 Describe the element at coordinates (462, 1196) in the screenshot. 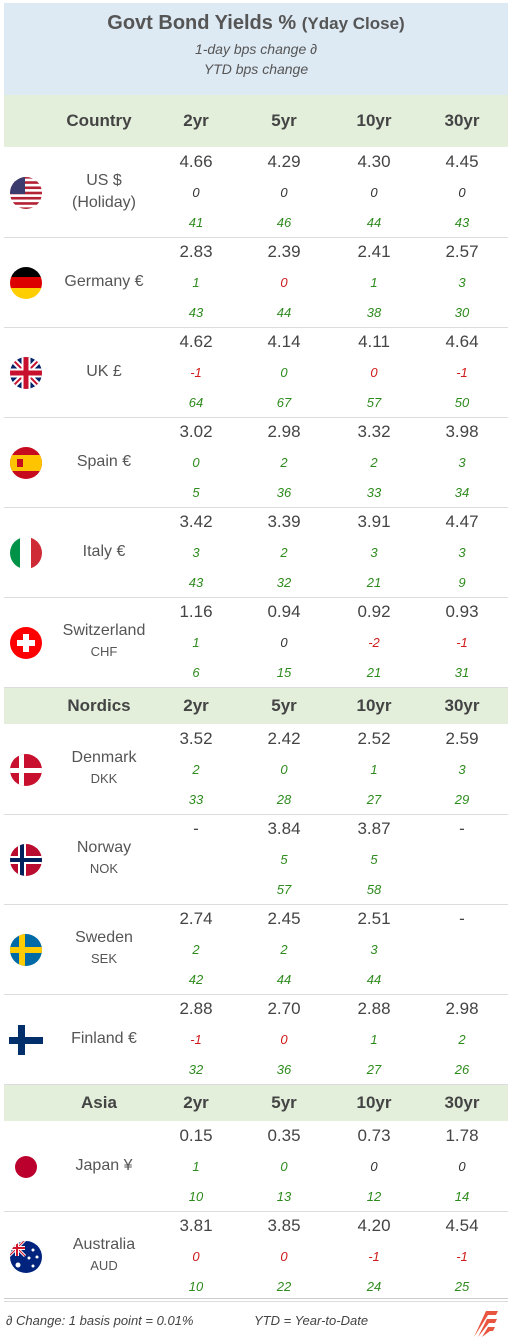

I see `ytd-change: 14` at that location.